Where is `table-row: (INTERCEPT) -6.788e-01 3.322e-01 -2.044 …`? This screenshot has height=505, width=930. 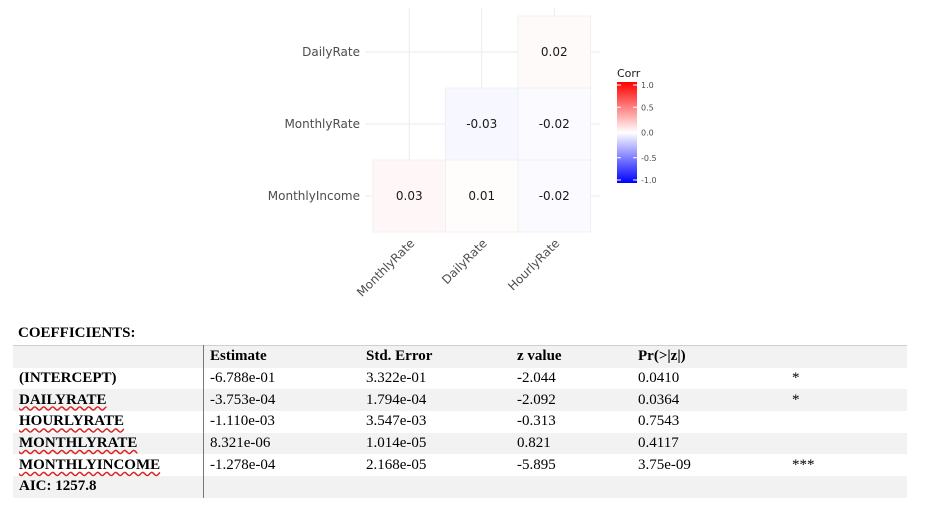
table-row: (INTERCEPT) -6.788e-01 3.322e-01 -2.044 … is located at coordinates (460, 378).